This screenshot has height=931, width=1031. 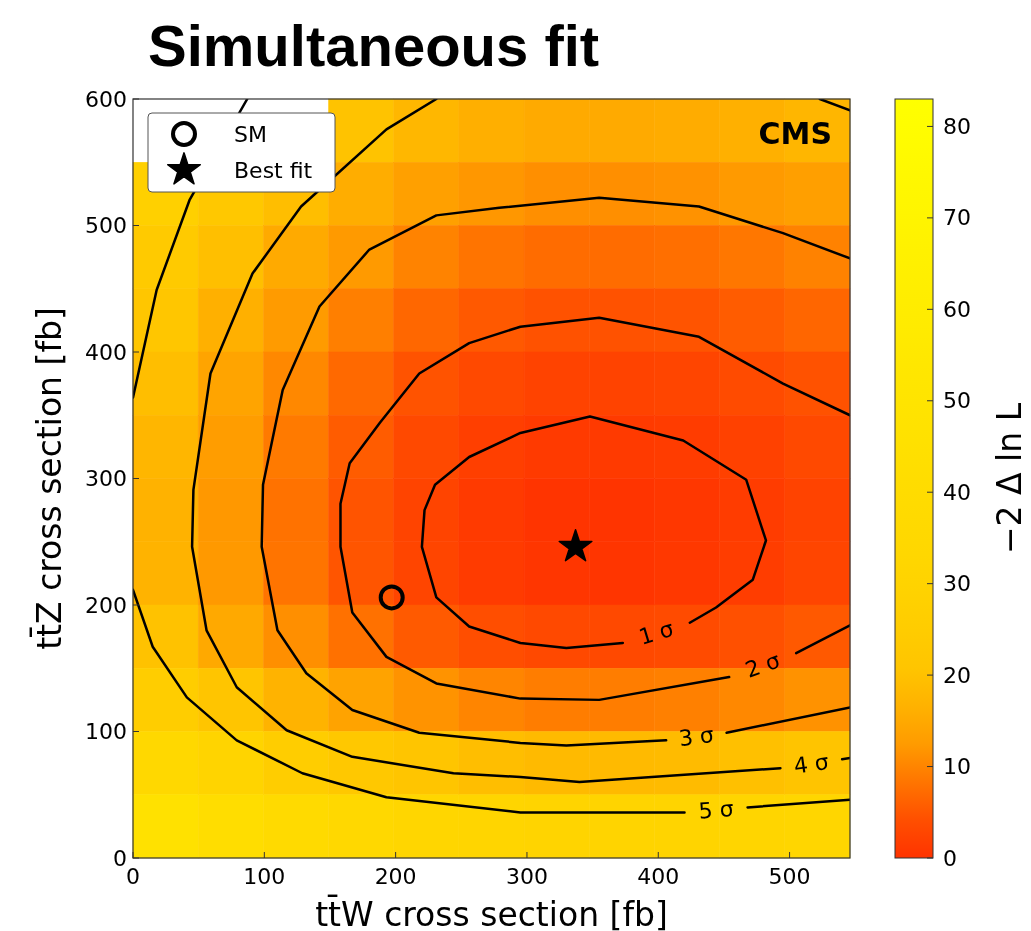 What do you see at coordinates (795, 133) in the screenshot?
I see `annotation: CMS` at bounding box center [795, 133].